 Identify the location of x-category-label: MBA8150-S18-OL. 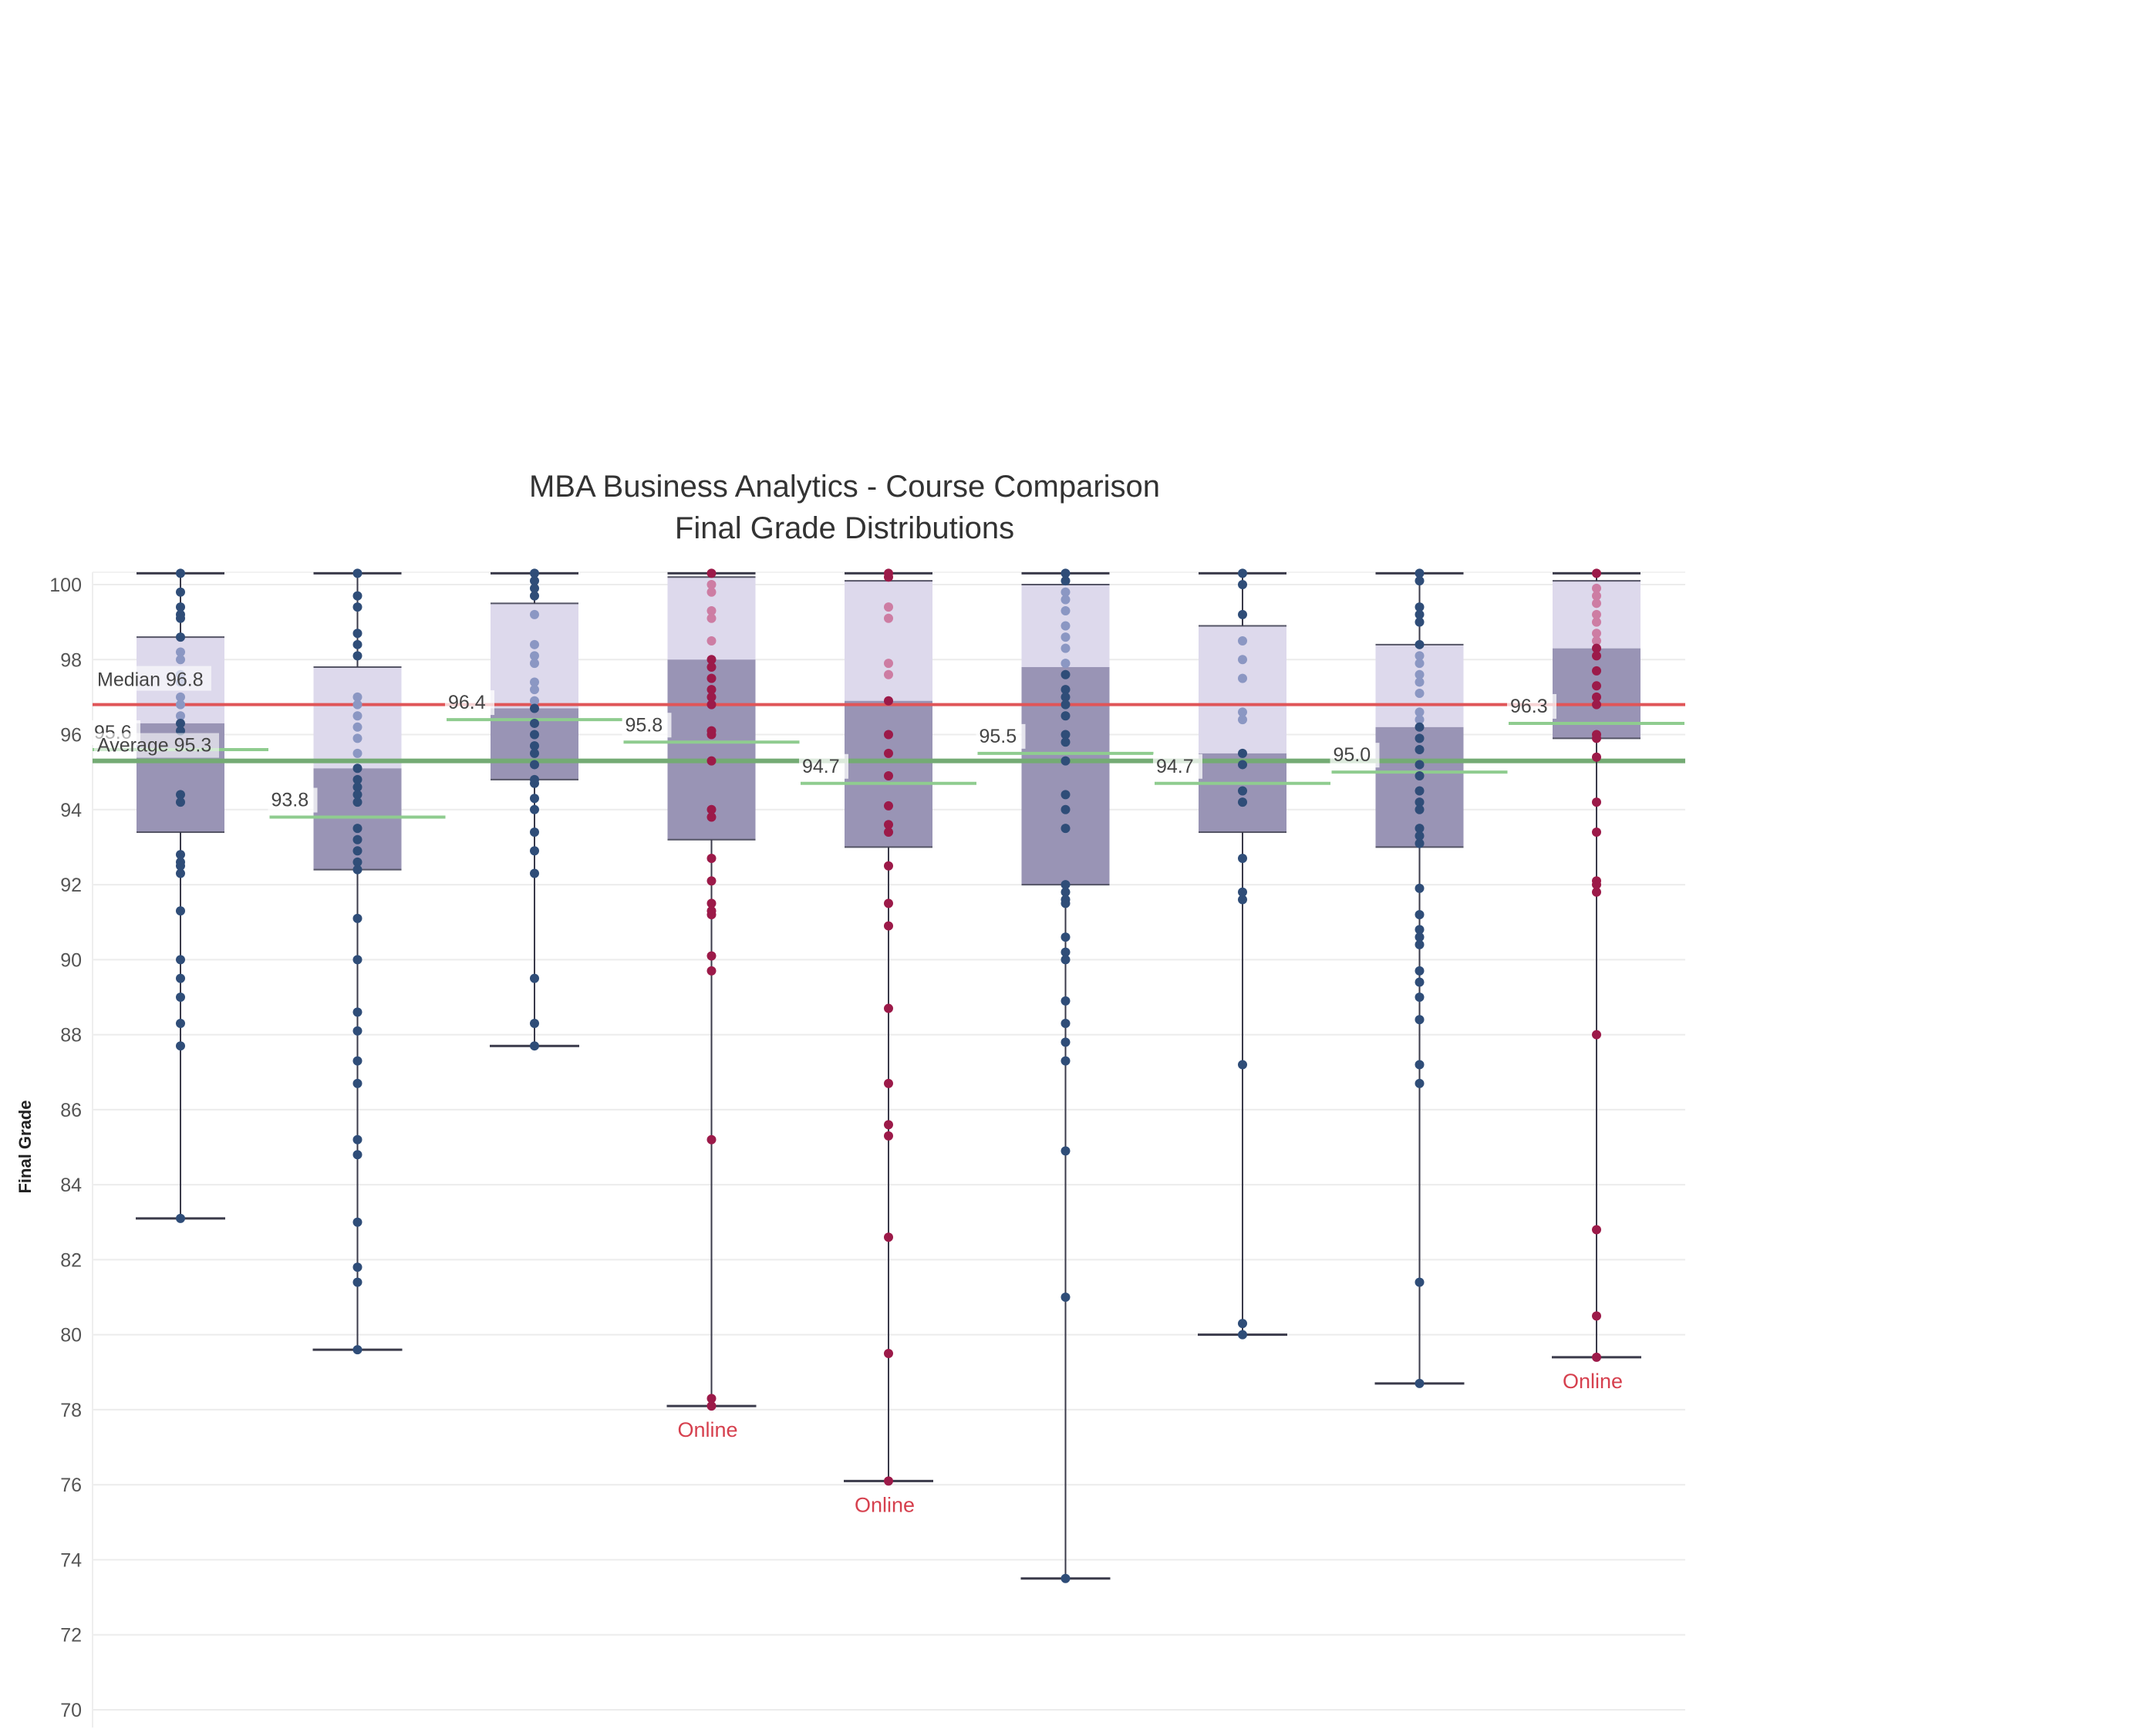
(1596, 1735).